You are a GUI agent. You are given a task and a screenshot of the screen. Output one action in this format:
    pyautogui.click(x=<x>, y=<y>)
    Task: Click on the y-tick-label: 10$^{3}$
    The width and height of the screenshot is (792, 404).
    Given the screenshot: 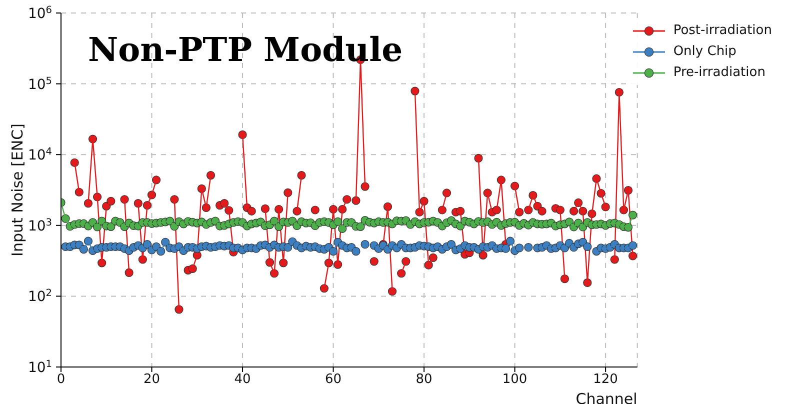 What is the action you would take?
    pyautogui.click(x=40, y=225)
    